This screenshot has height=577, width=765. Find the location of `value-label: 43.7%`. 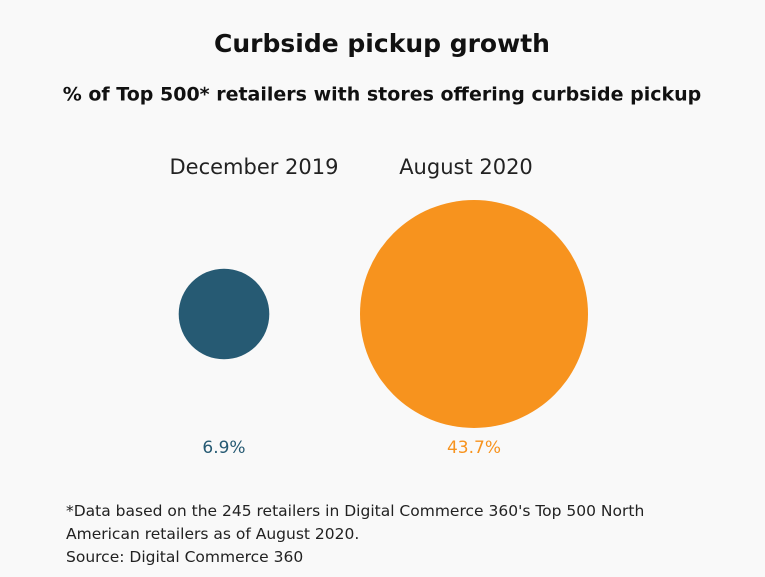

value-label: 43.7% is located at coordinates (474, 448).